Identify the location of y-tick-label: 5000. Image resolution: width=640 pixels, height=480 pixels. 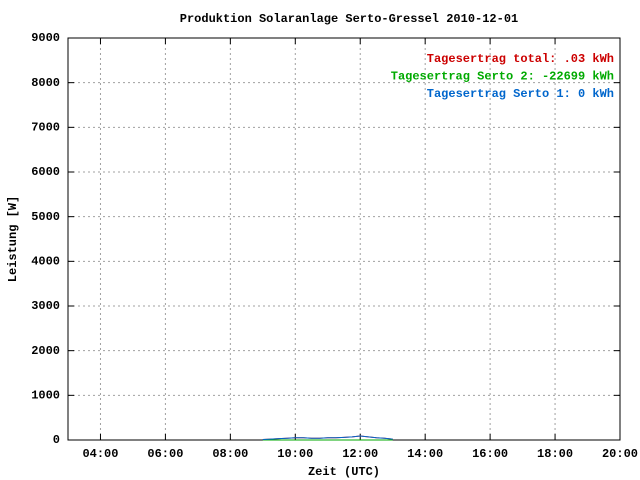
(45, 217).